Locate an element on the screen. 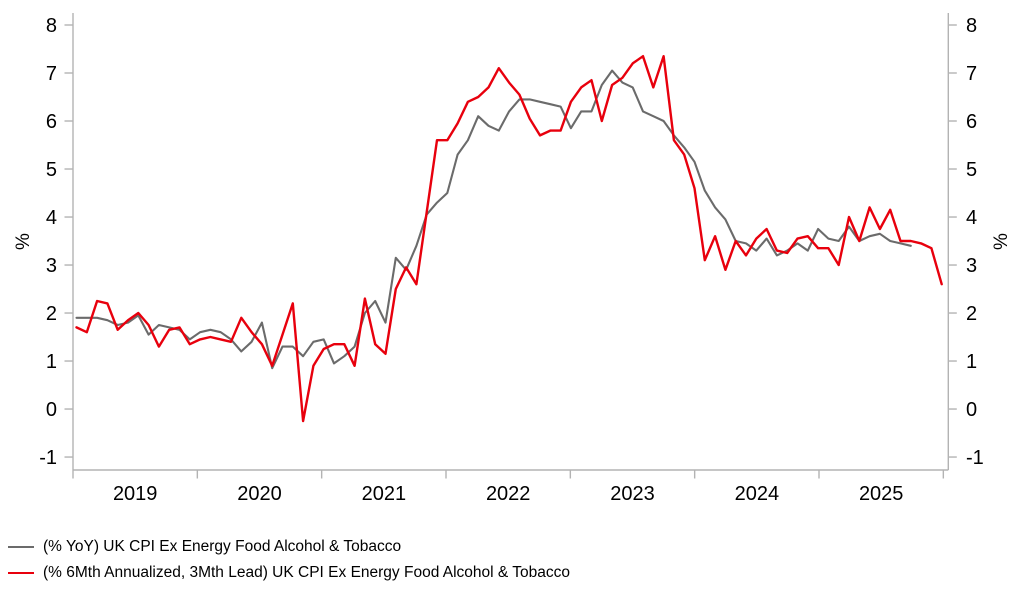  y-tick-label-left: 2 is located at coordinates (51, 314).